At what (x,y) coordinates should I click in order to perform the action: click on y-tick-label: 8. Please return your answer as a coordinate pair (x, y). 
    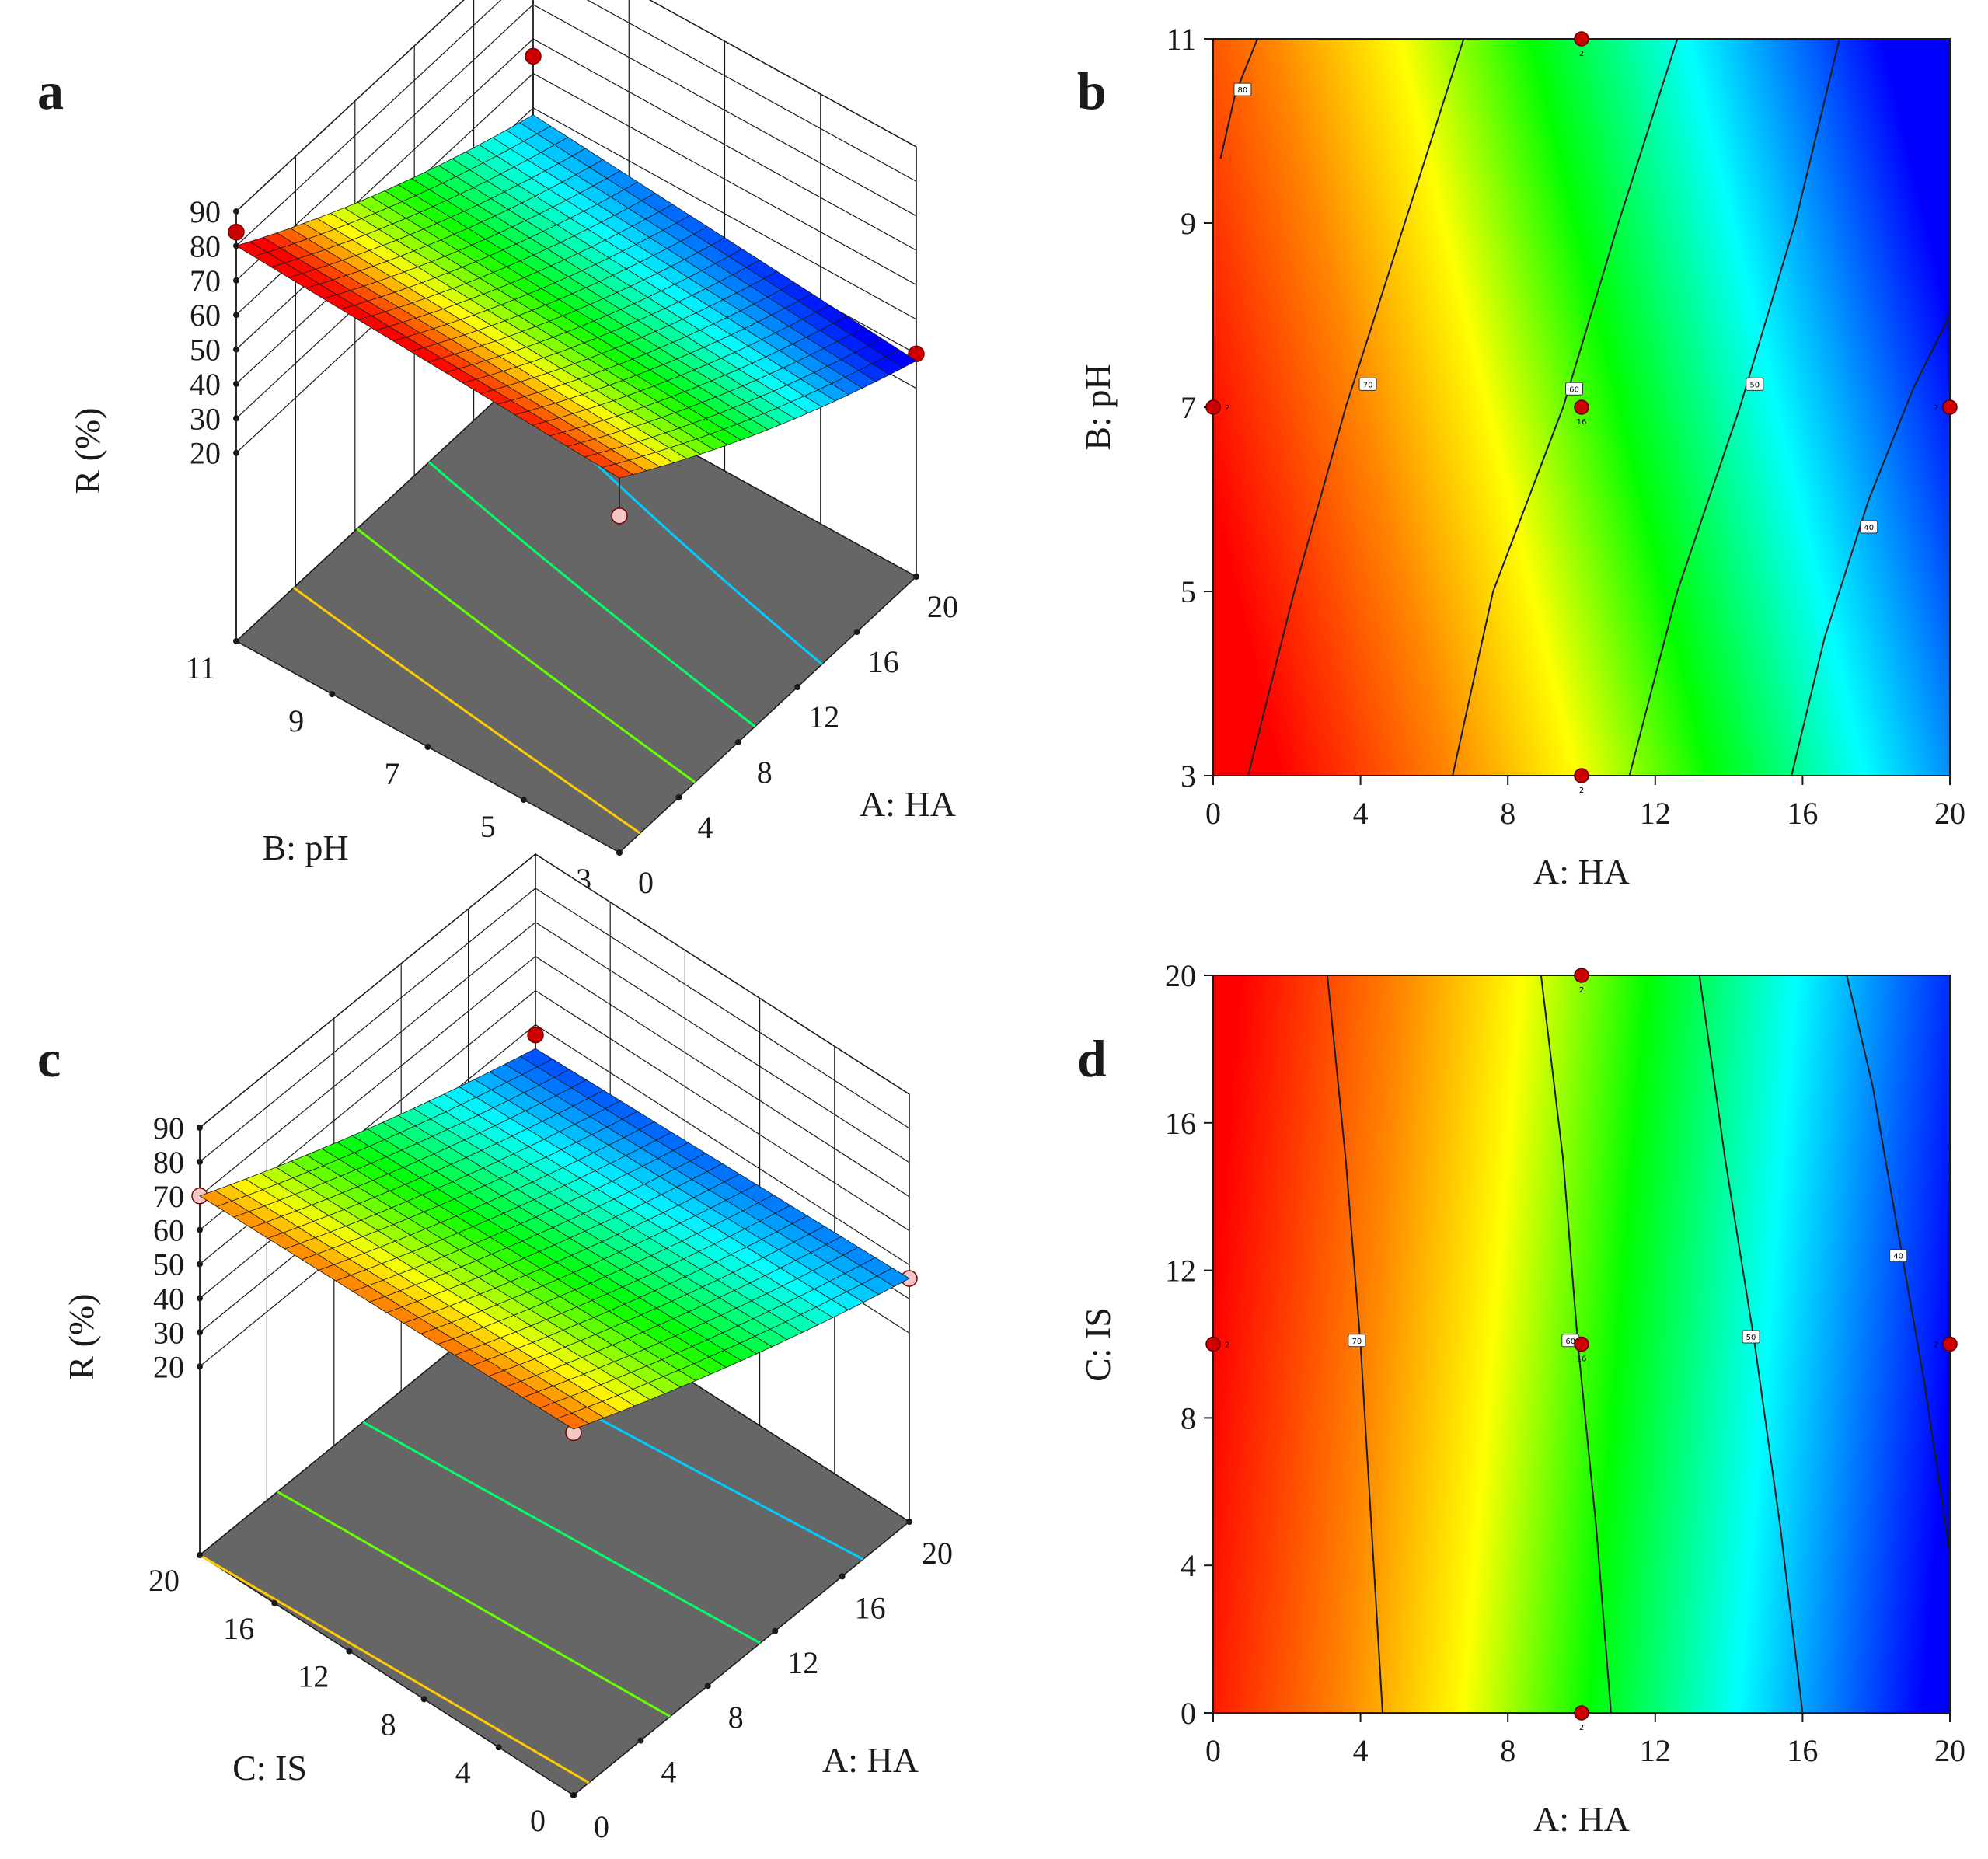
    Looking at the image, I should click on (1188, 1417).